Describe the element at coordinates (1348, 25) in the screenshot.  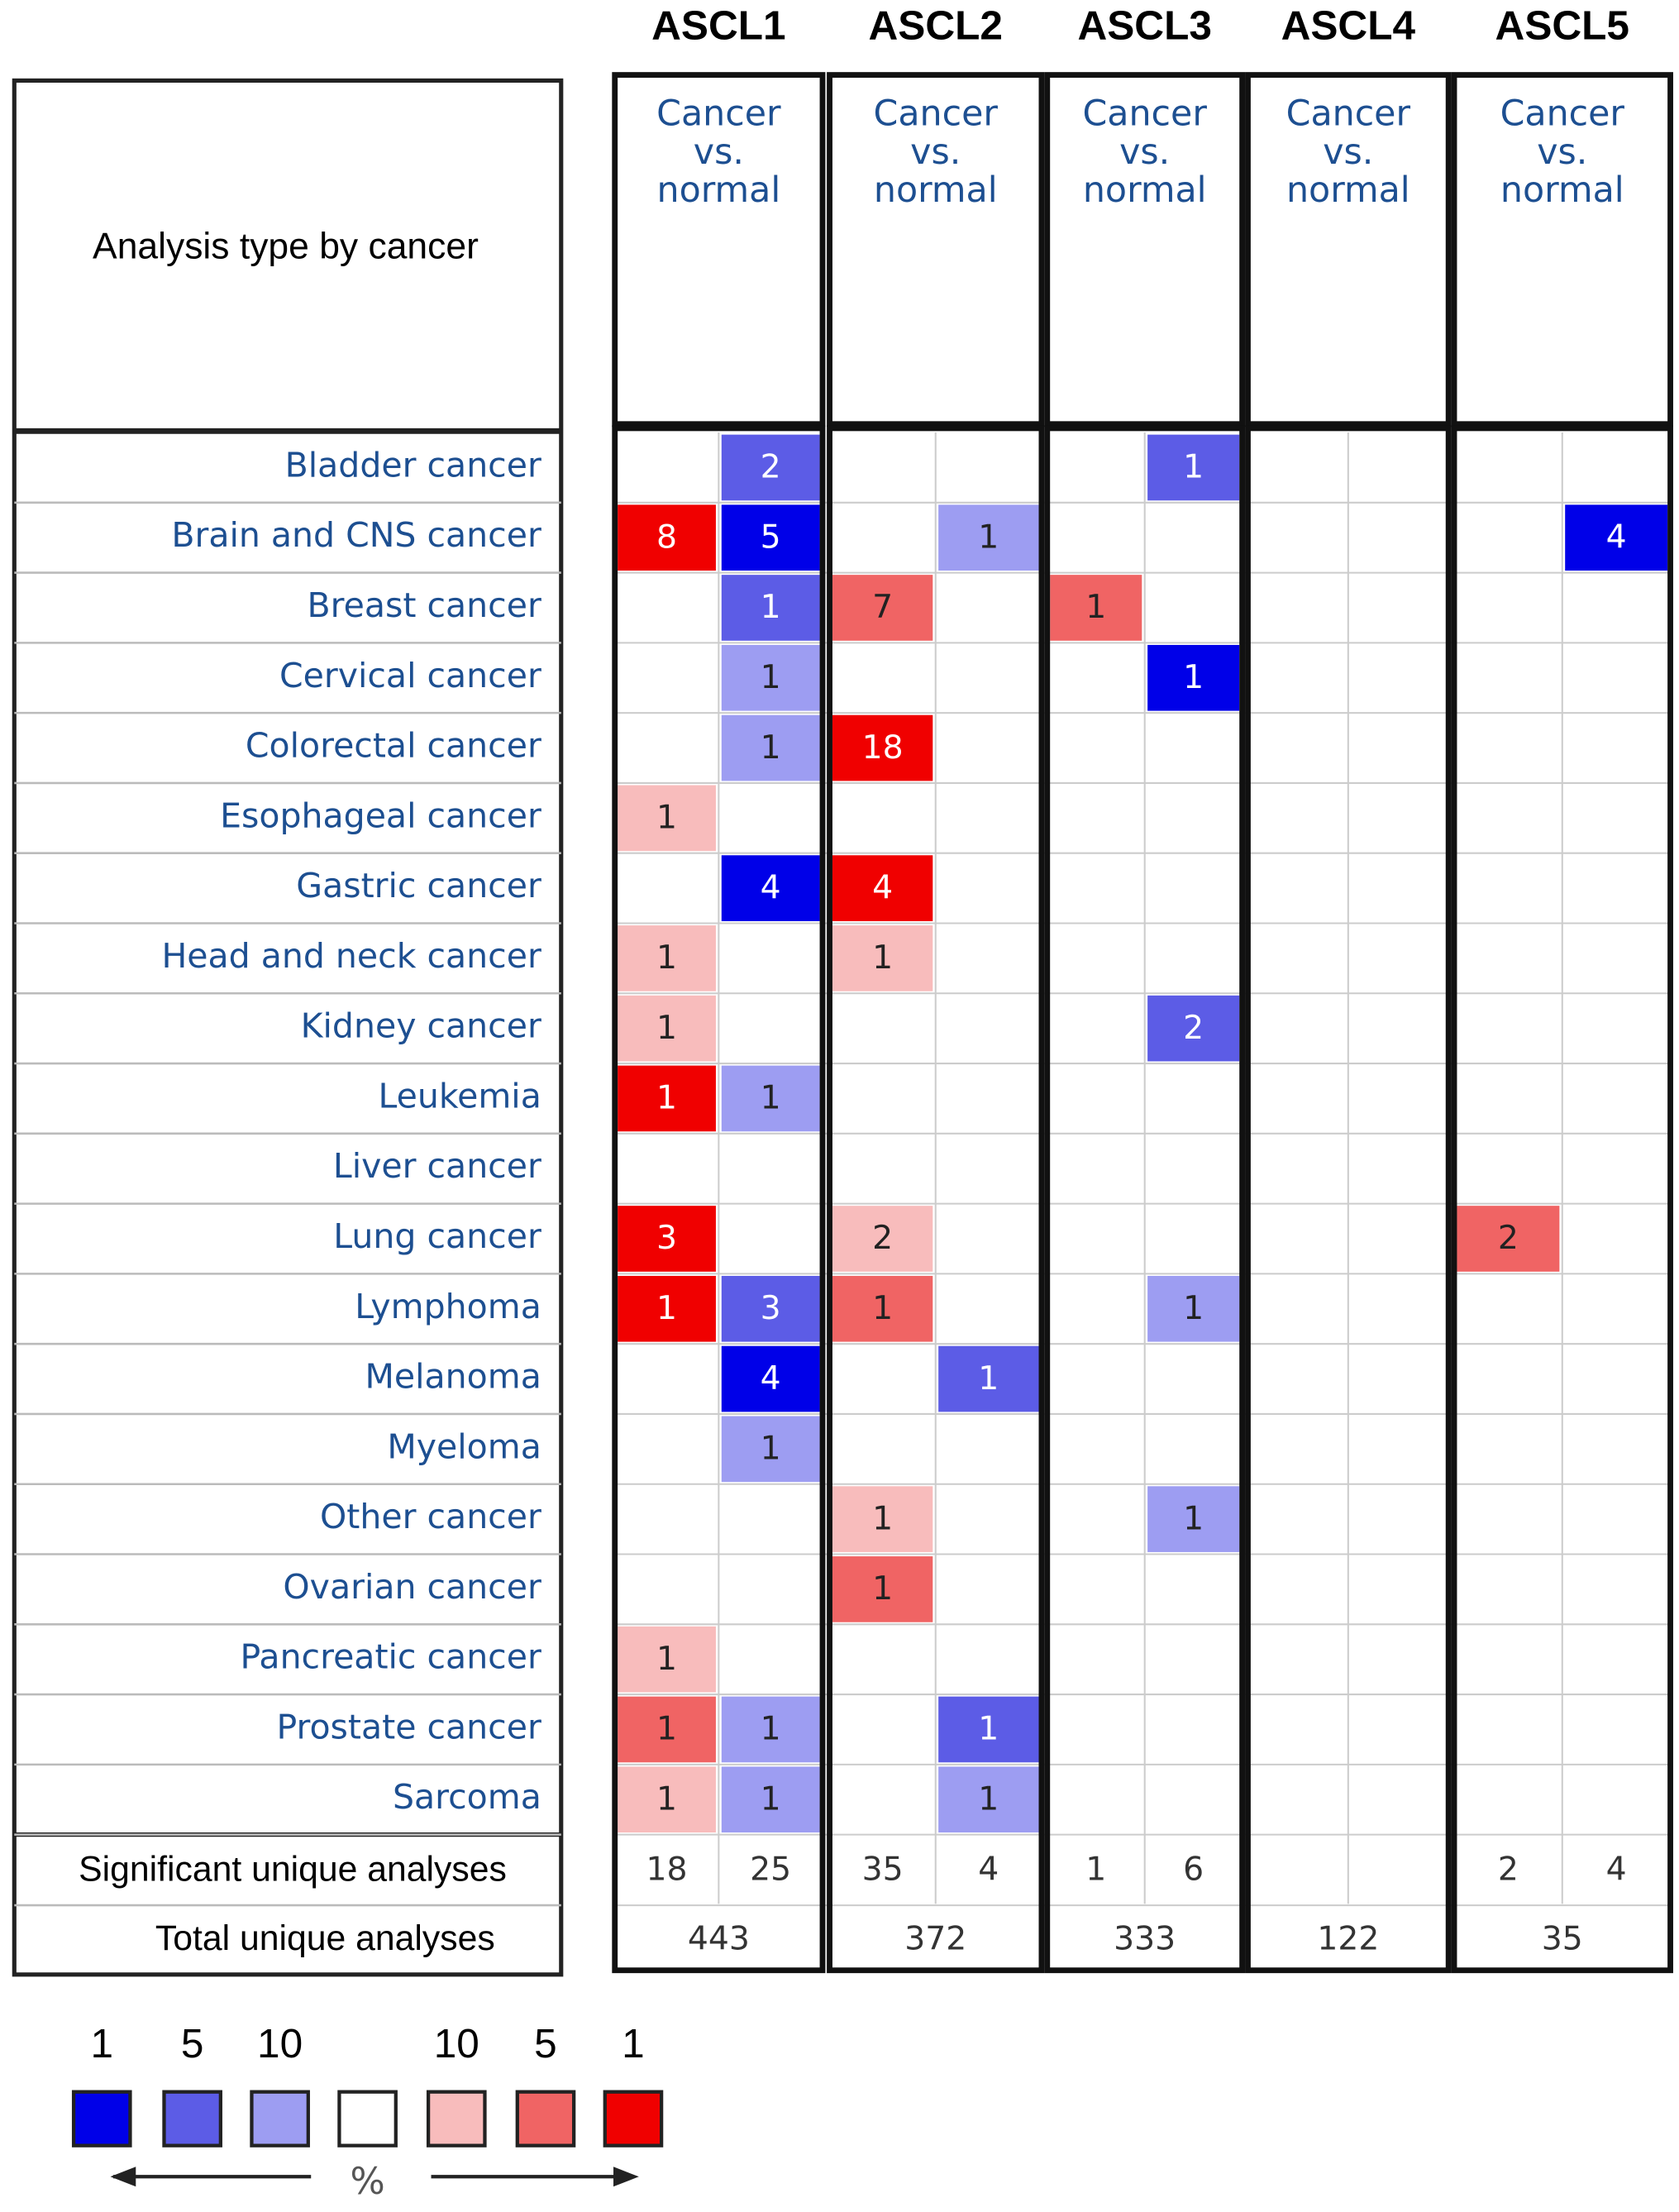
I see `gene-name: ASCL4` at that location.